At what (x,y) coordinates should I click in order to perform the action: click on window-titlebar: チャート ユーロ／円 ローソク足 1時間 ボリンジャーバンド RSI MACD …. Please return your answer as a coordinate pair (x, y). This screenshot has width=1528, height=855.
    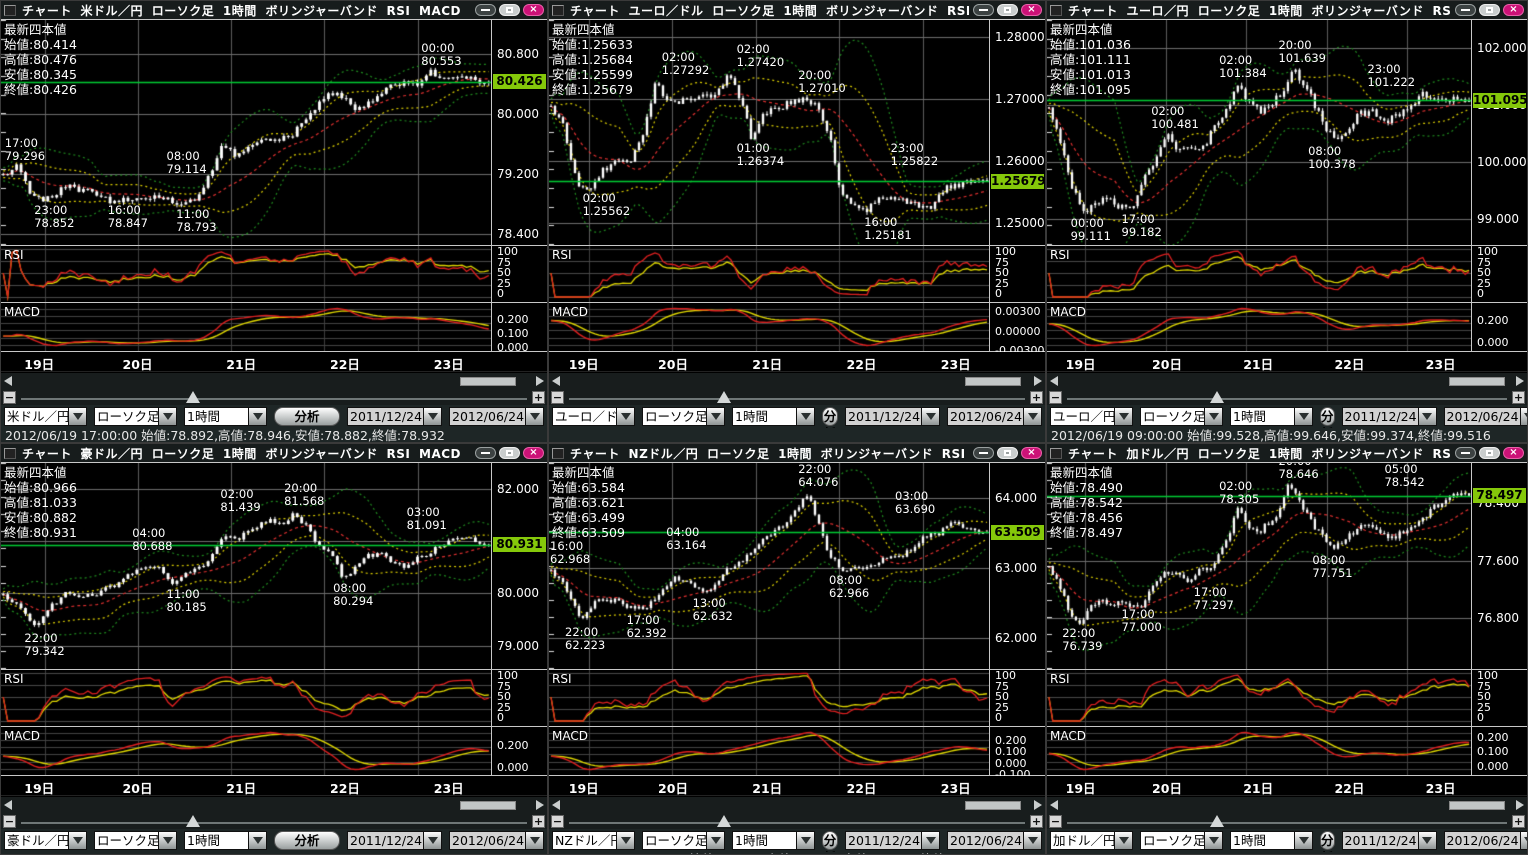
    Looking at the image, I should click on (1287, 10).